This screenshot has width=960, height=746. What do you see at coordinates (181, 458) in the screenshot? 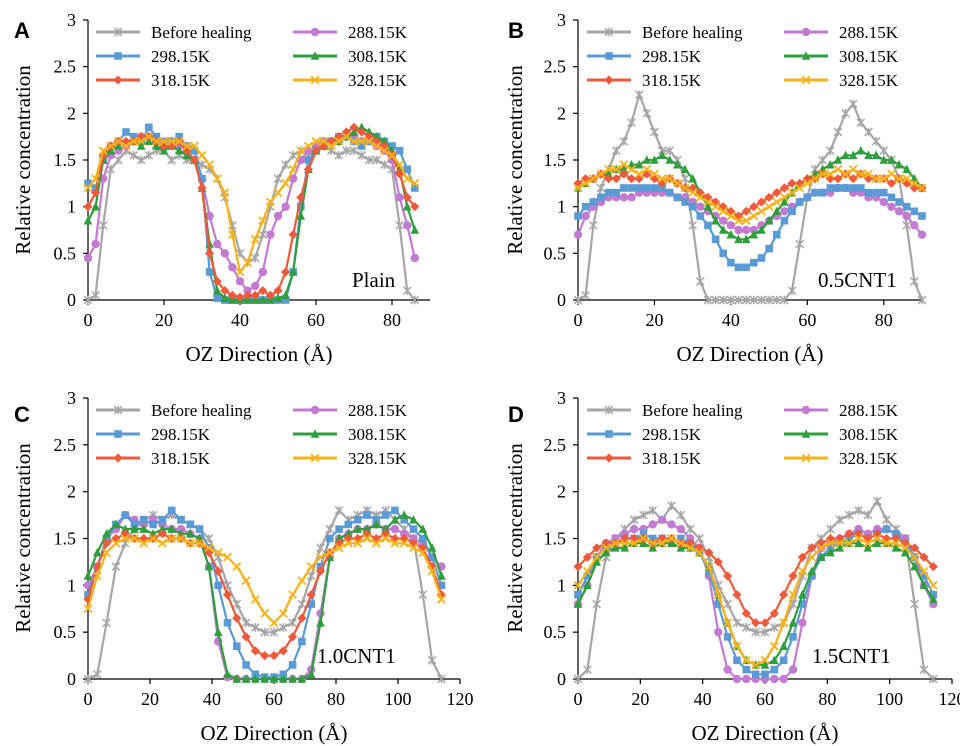
I see `legend-label: 318.15K` at bounding box center [181, 458].